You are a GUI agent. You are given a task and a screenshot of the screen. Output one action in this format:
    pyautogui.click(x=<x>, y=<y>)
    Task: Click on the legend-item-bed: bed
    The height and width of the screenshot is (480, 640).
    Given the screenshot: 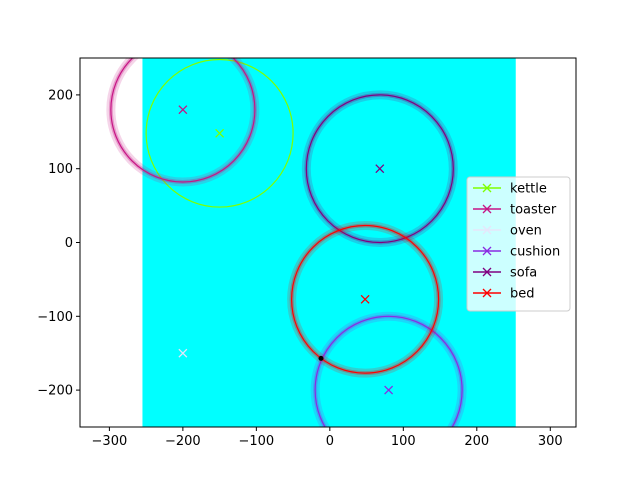 What is the action you would take?
    pyautogui.click(x=504, y=294)
    